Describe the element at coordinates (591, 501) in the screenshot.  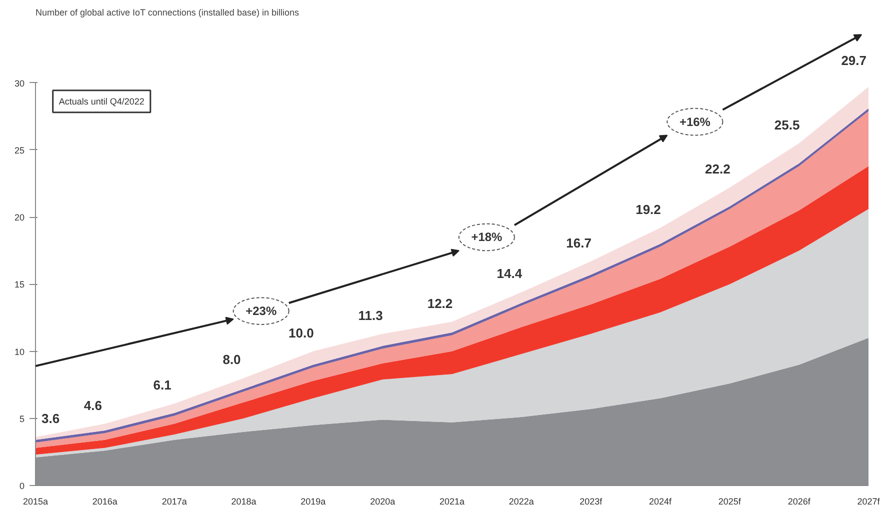
I see `x-tick-label: 2023f` at that location.